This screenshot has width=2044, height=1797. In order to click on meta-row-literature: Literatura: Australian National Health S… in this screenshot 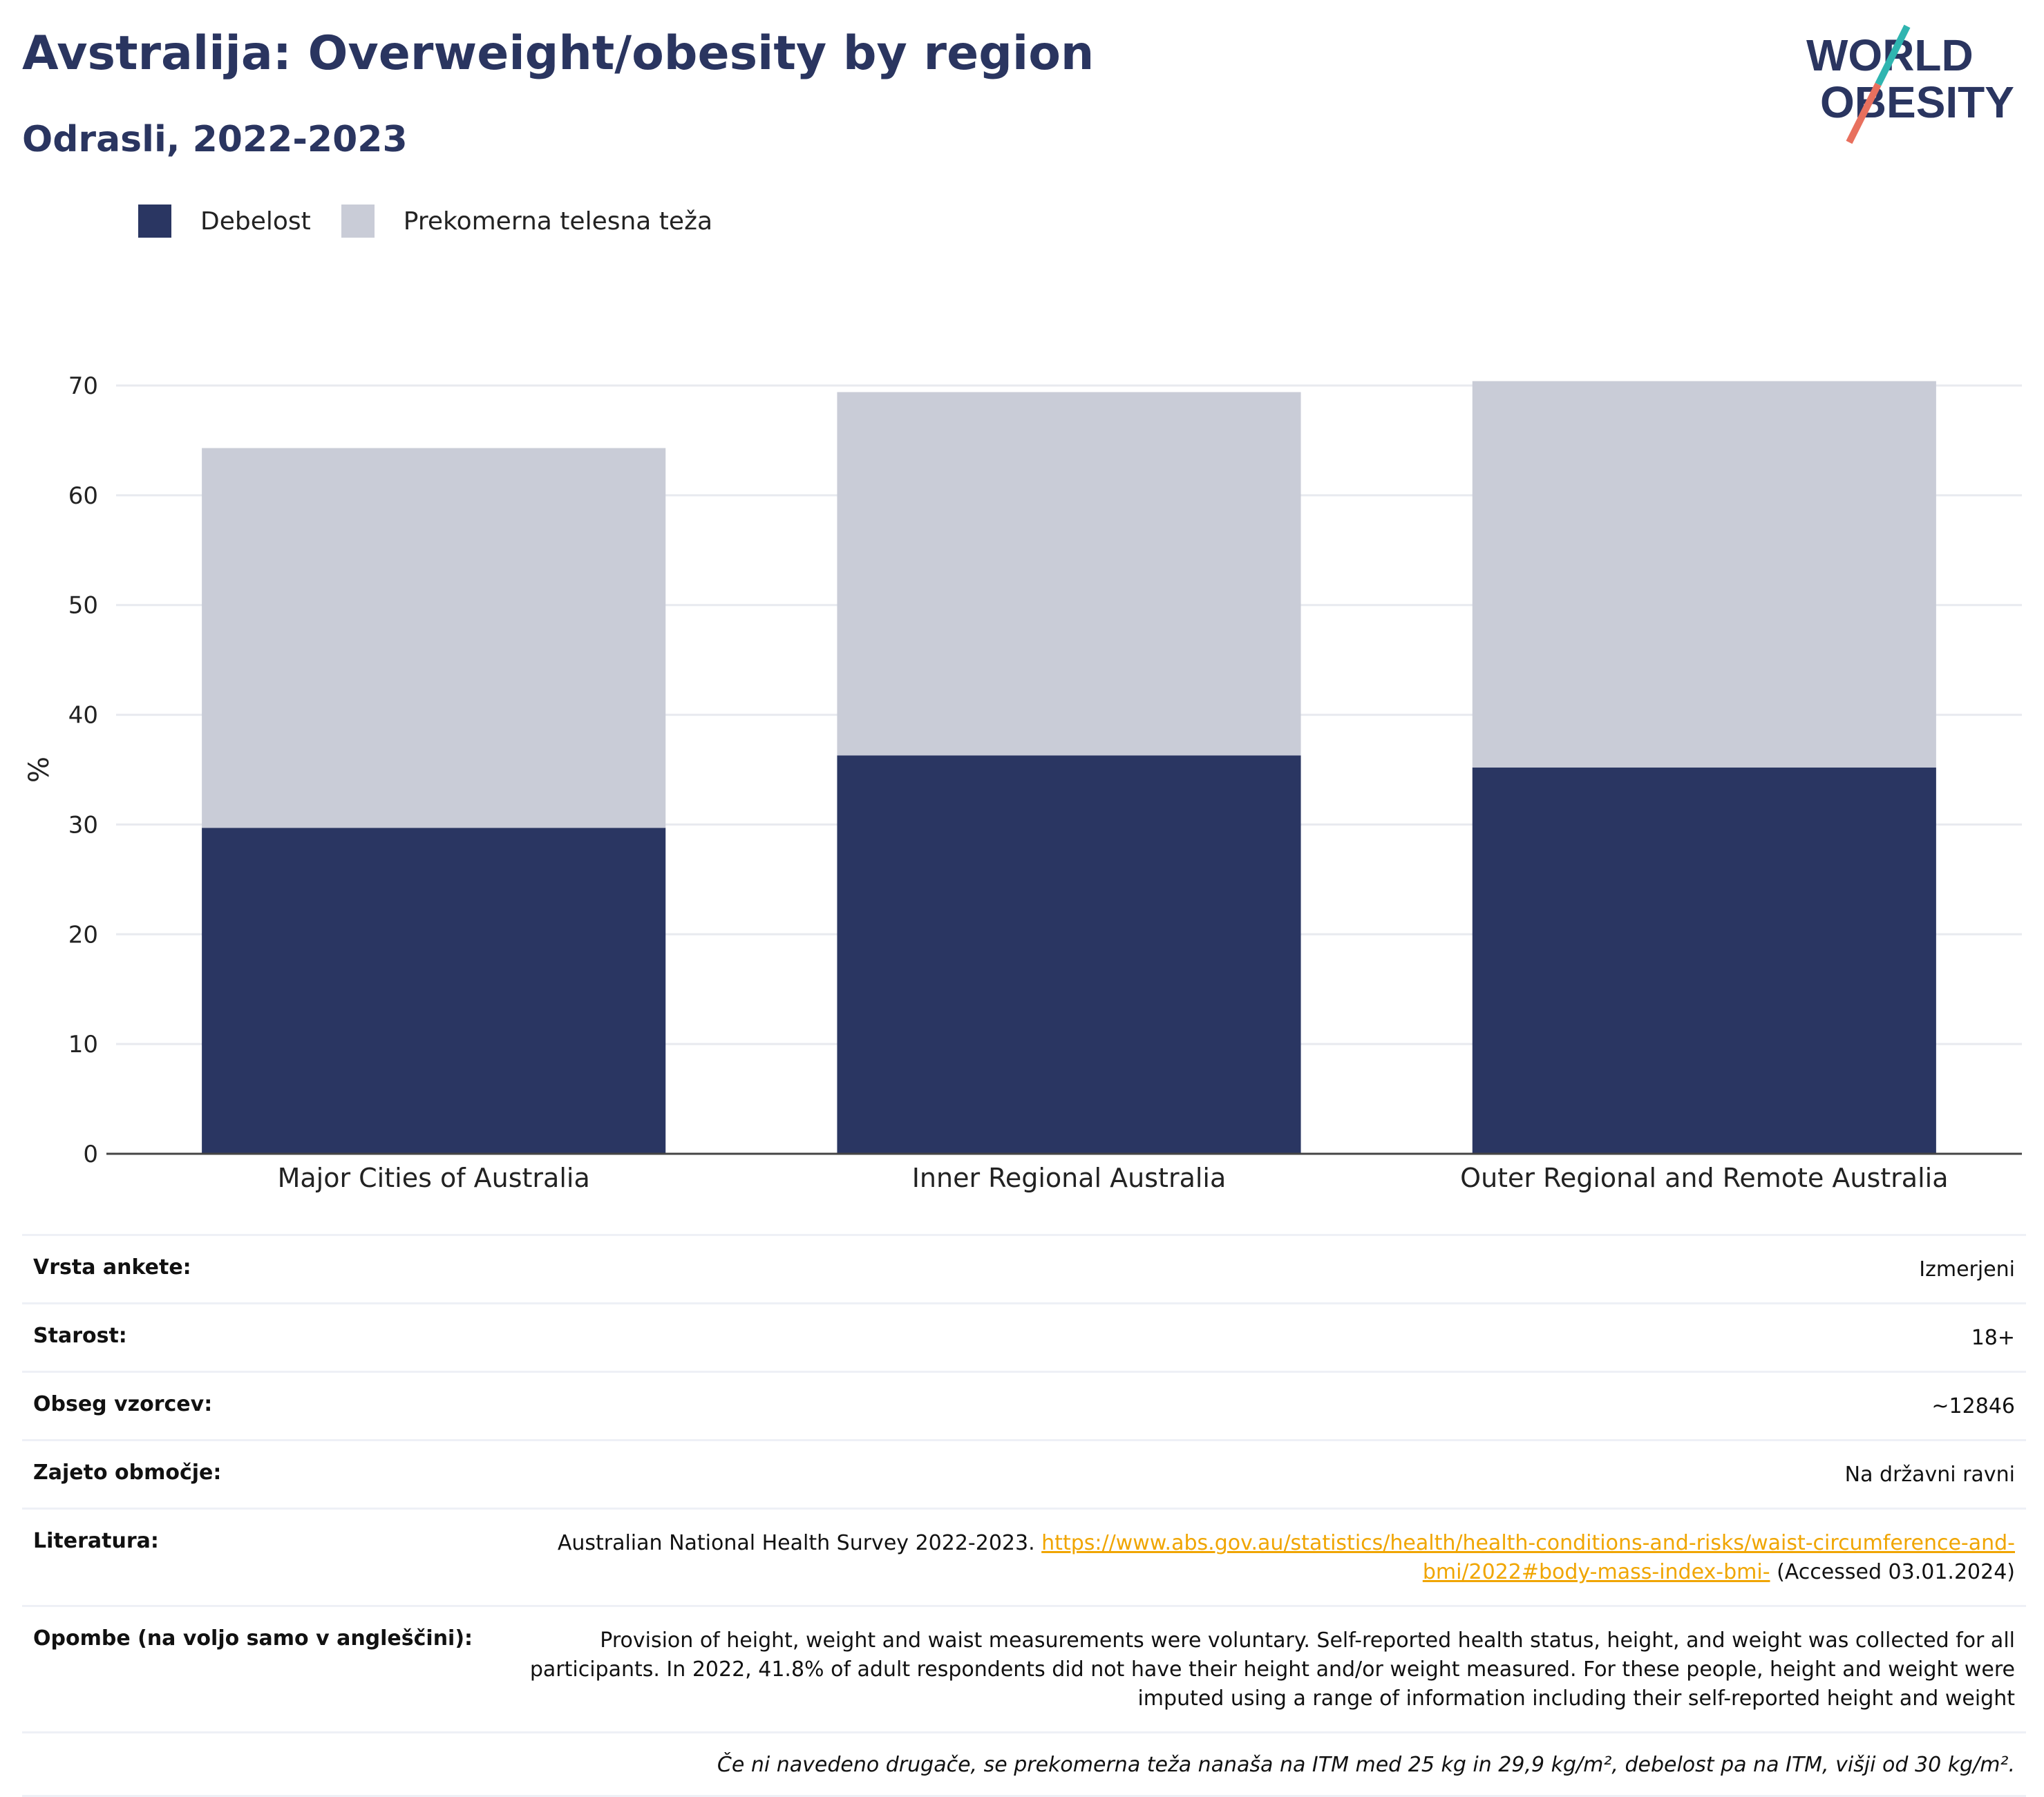, I will do `click(1024, 1556)`.